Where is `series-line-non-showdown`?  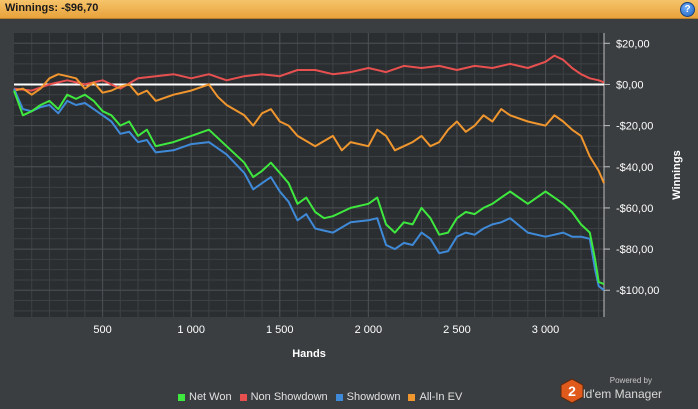
series-line-non-showdown is located at coordinates (309, 73).